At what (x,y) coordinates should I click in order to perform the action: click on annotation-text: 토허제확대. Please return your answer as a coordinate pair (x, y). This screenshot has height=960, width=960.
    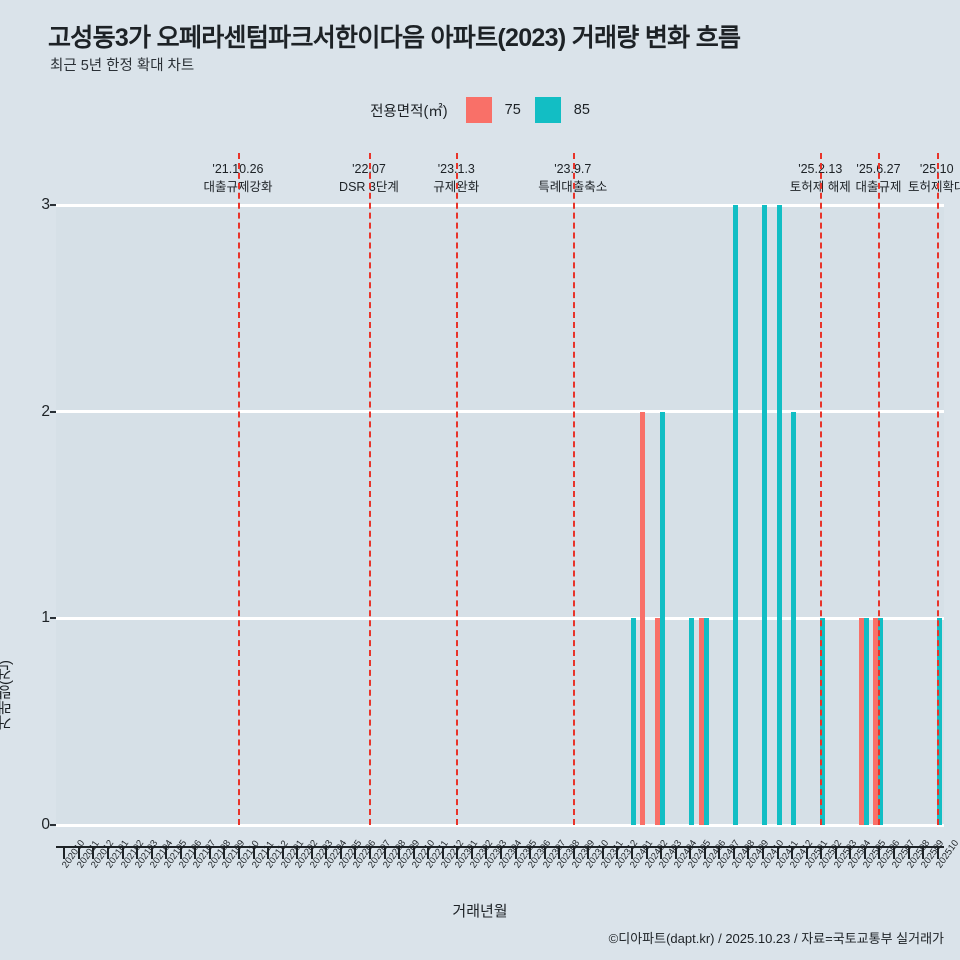
    Looking at the image, I should click on (933, 187).